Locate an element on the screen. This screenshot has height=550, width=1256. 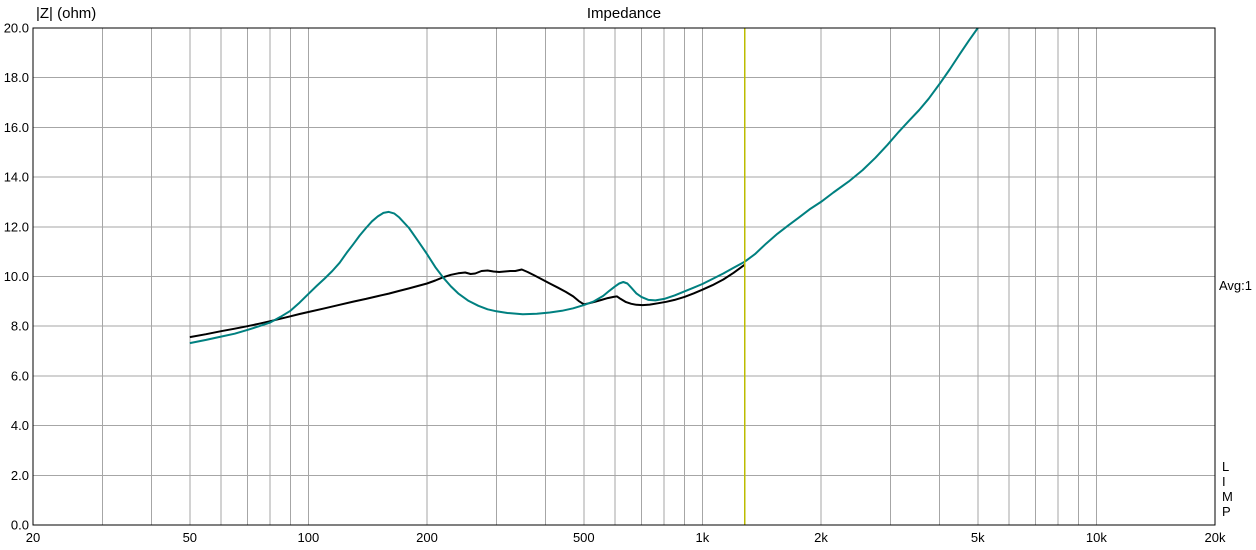
x-tick-label: 100 is located at coordinates (309, 537).